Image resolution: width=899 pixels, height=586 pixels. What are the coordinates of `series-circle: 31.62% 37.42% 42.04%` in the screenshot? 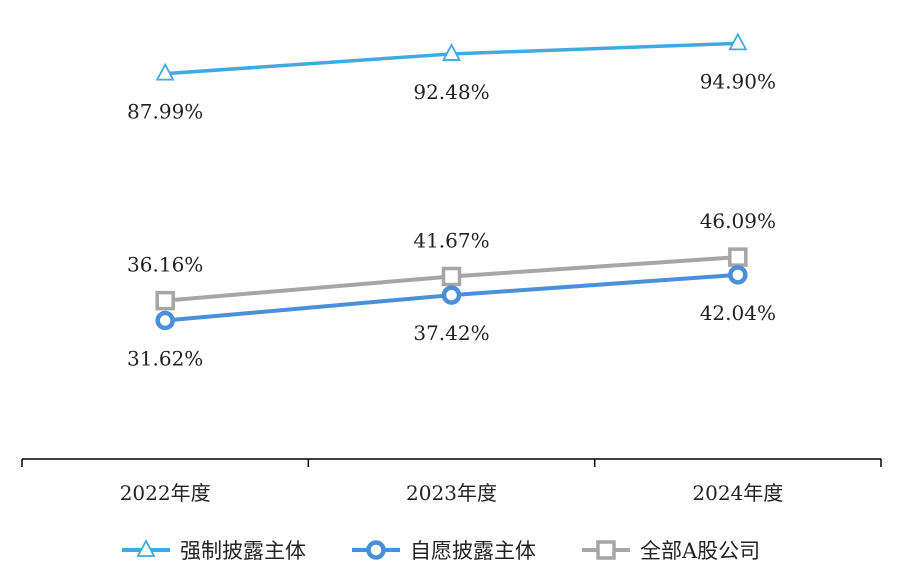 It's located at (451, 318).